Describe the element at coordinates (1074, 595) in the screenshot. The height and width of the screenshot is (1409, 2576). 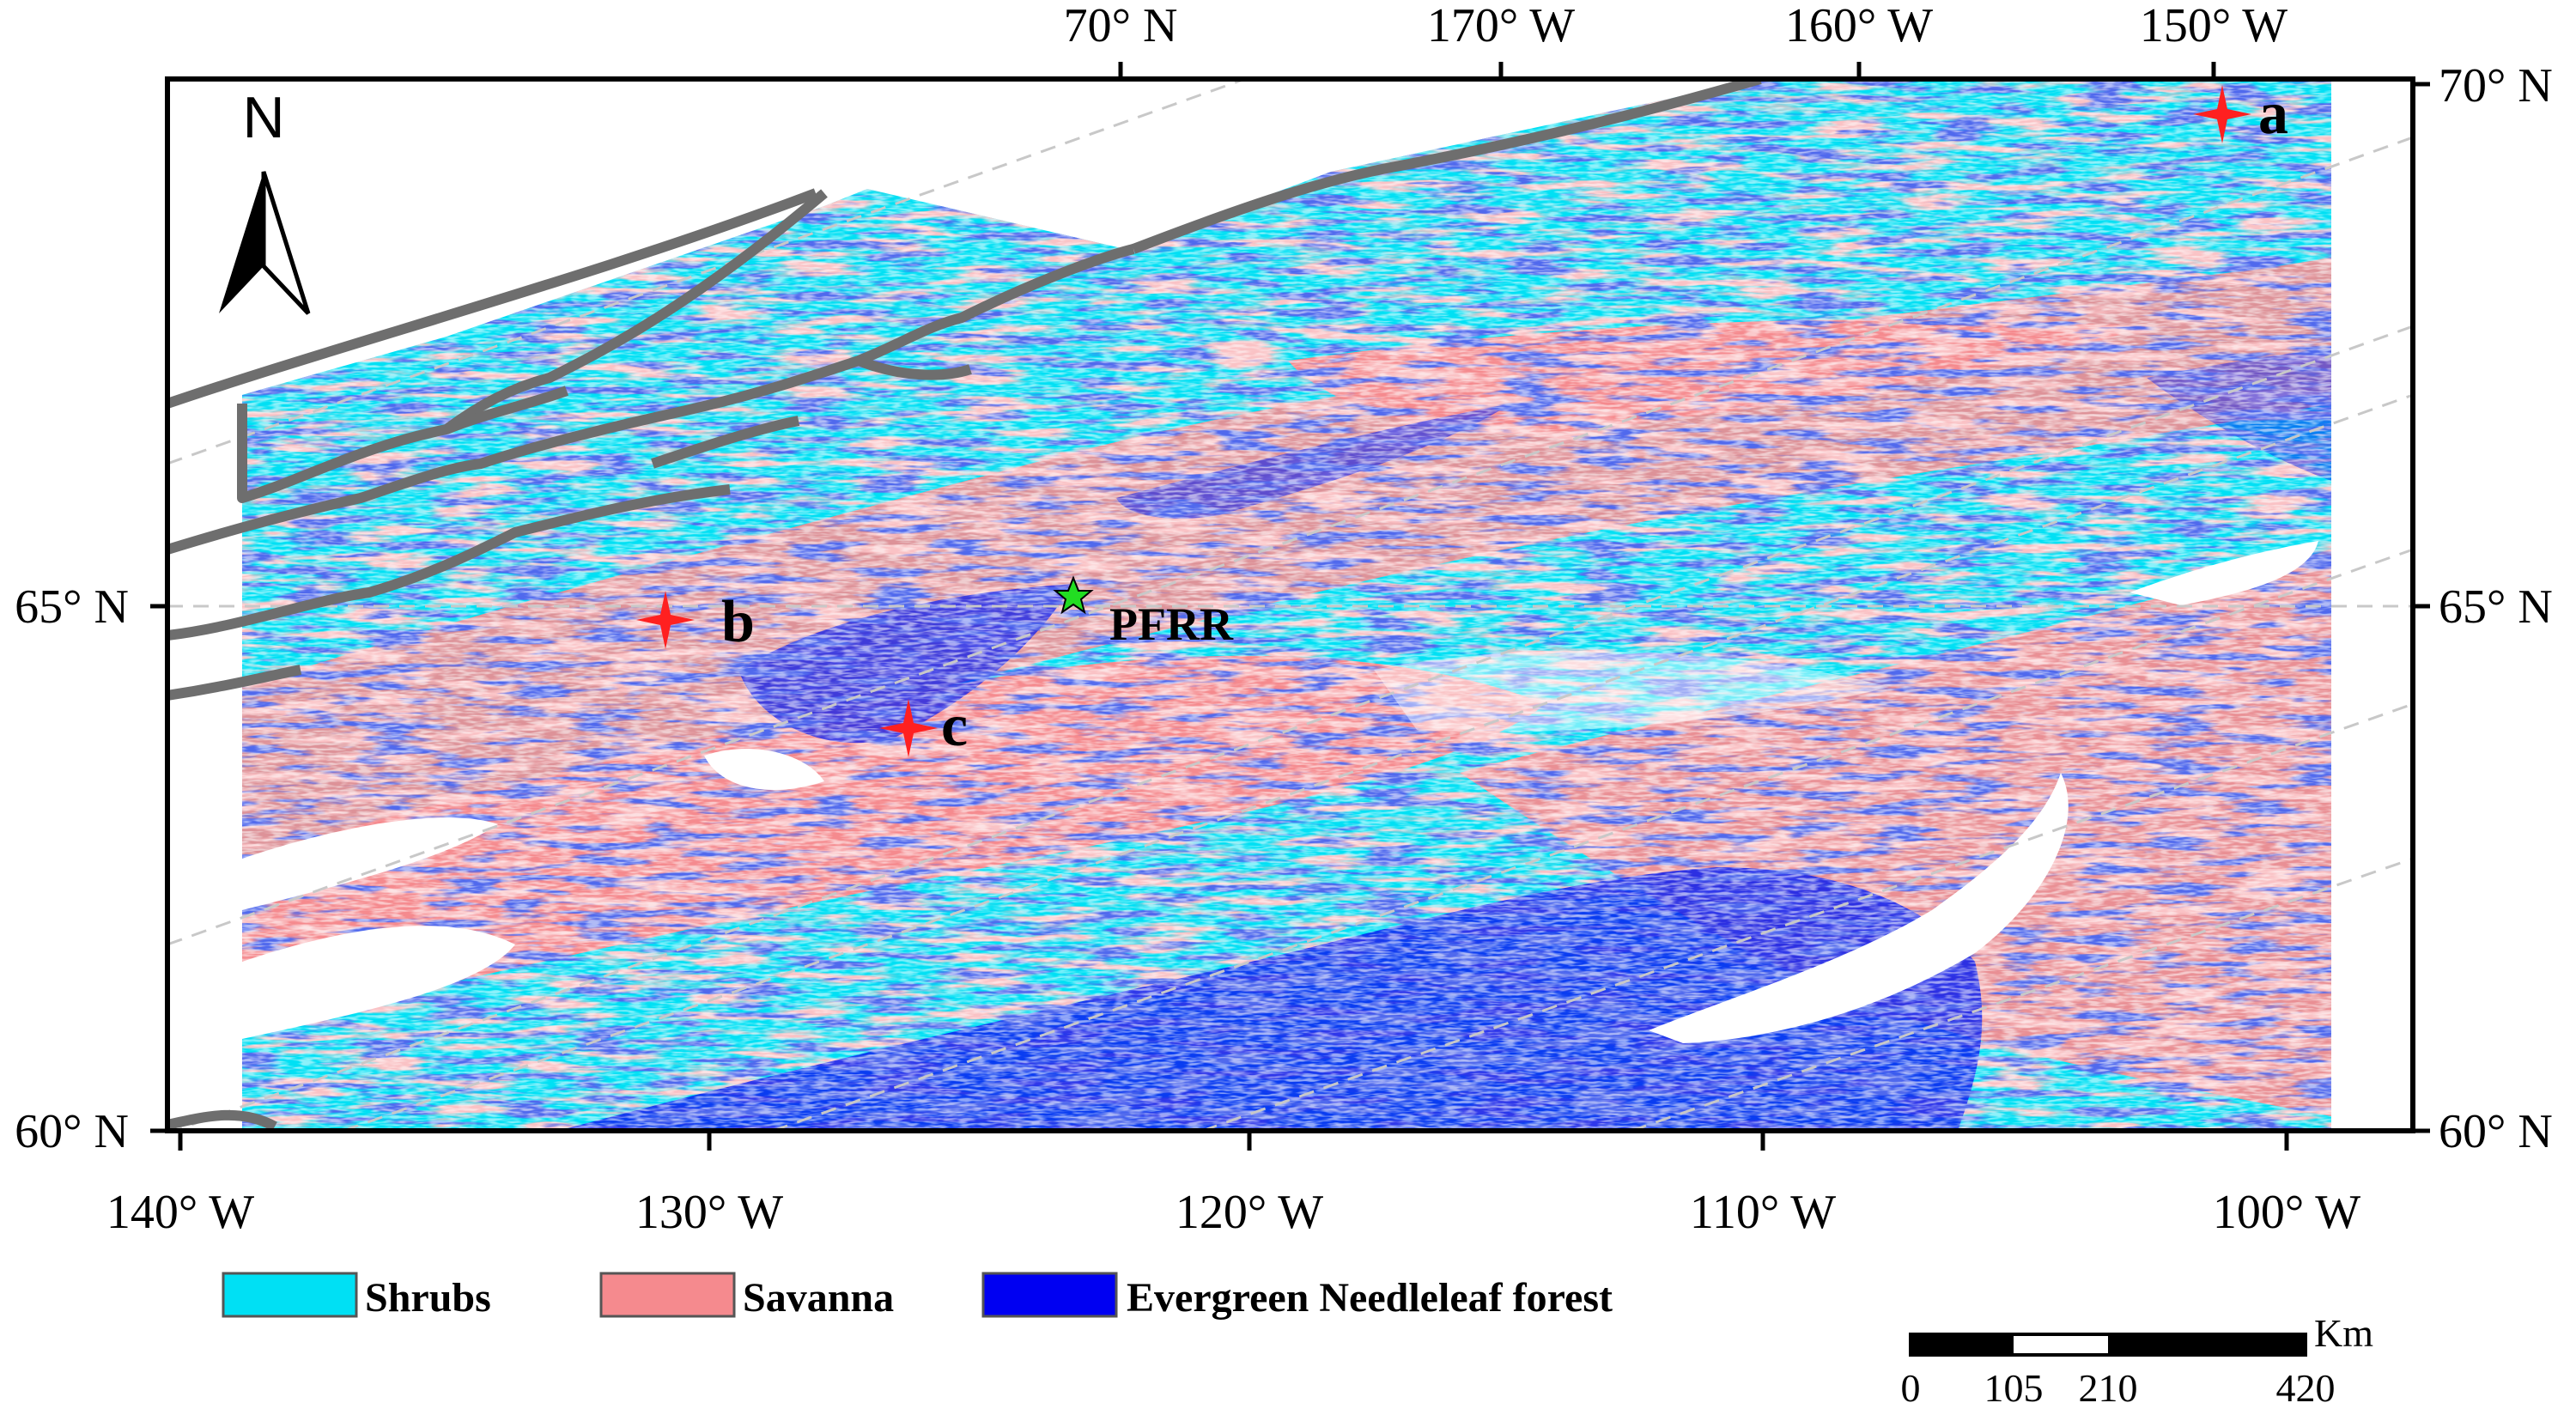
I see `green-star-icon` at that location.